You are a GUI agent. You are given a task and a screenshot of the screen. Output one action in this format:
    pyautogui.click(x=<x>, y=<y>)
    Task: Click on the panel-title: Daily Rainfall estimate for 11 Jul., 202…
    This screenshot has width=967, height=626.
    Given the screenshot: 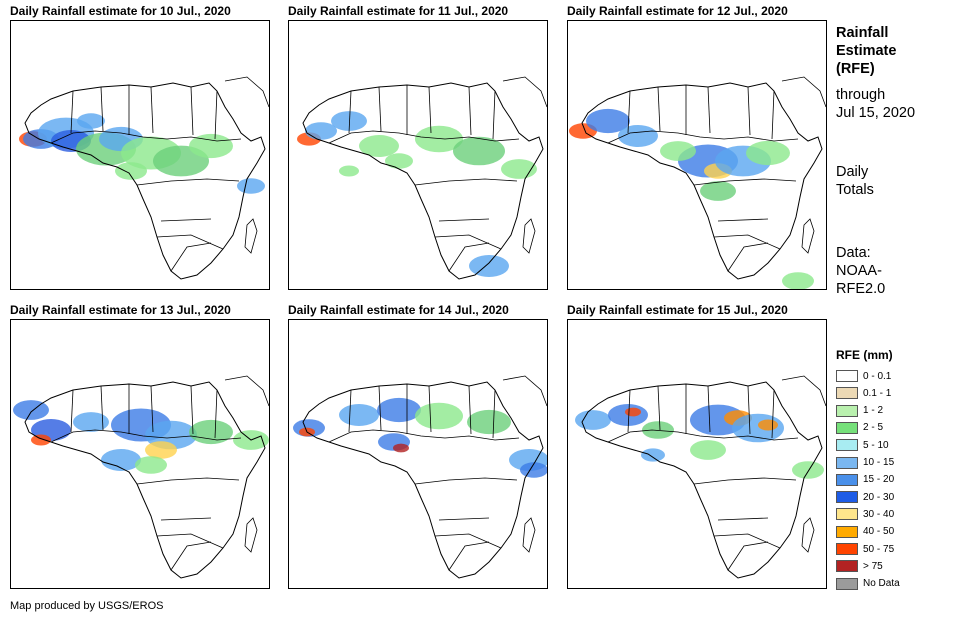 What is the action you would take?
    pyautogui.click(x=398, y=11)
    